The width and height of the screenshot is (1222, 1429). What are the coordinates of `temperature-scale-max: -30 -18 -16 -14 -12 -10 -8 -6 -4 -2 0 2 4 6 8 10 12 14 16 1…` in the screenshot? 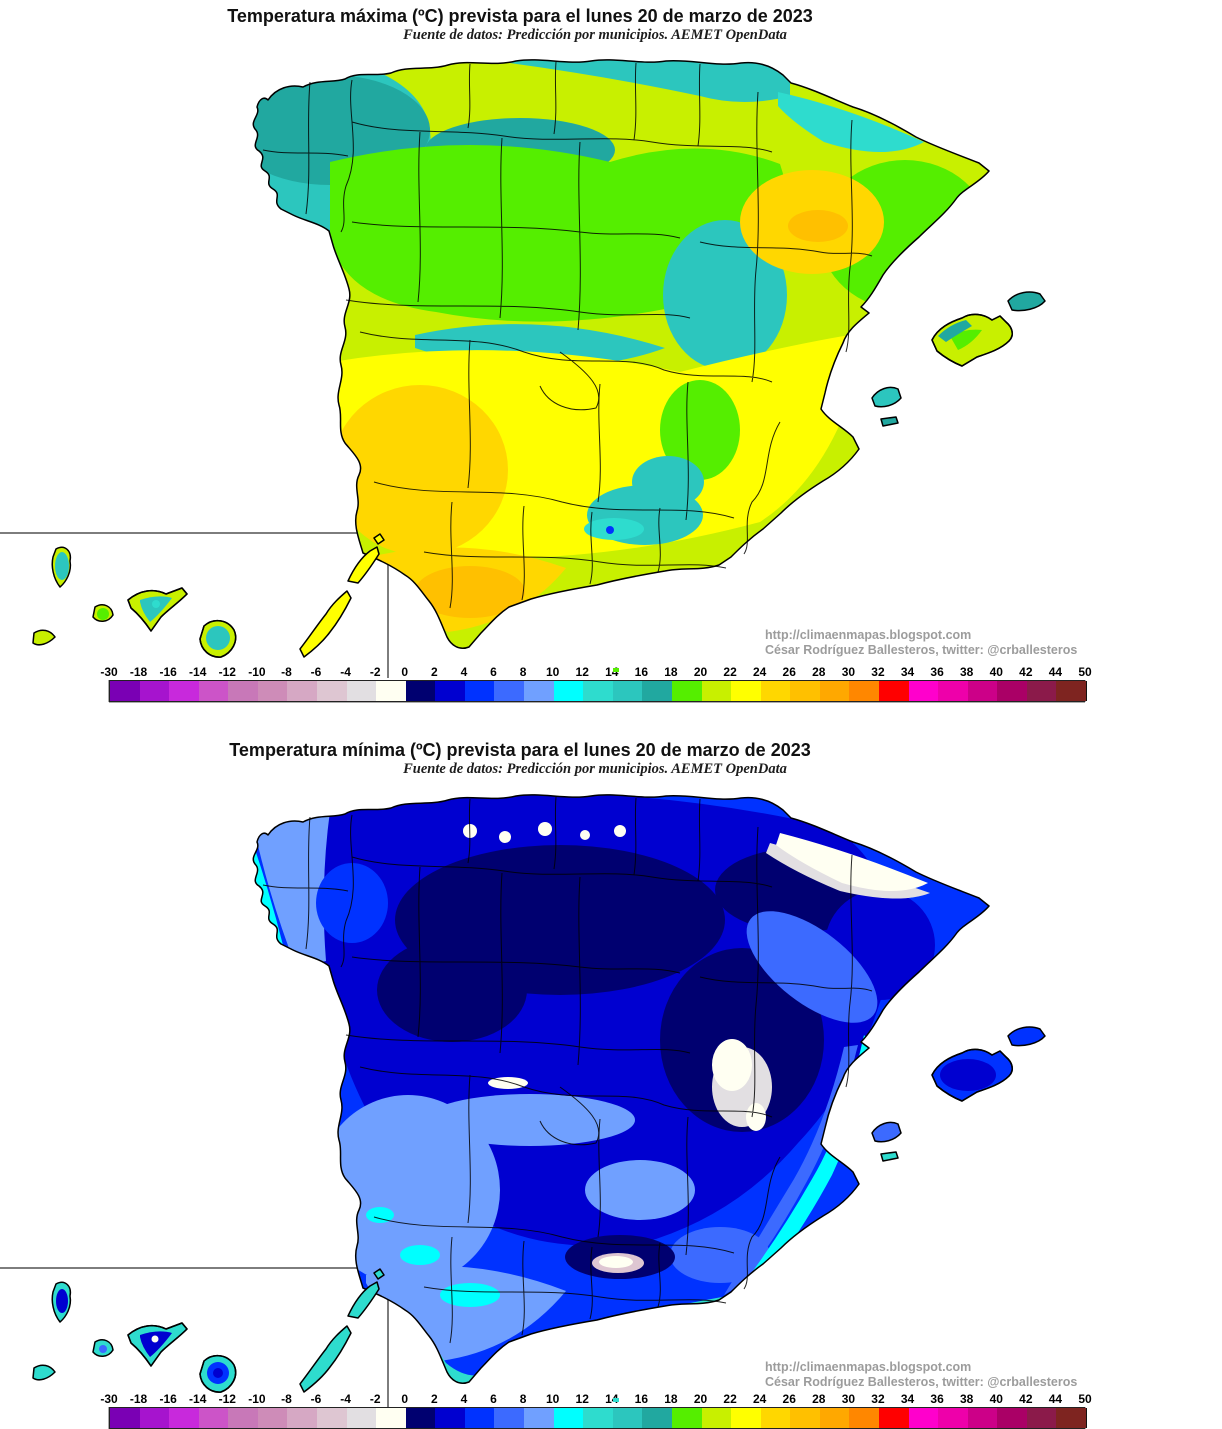 It's located at (596, 683).